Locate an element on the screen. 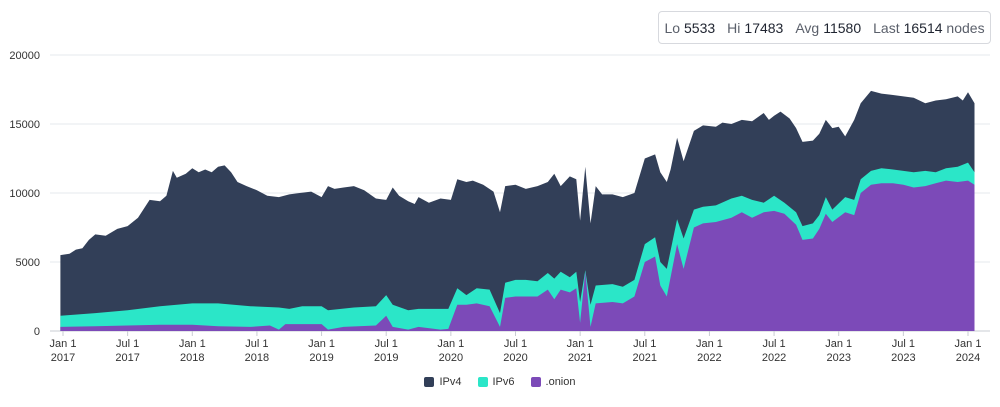 The image size is (1000, 407). stat-avg: Avg 11580 is located at coordinates (828, 28).